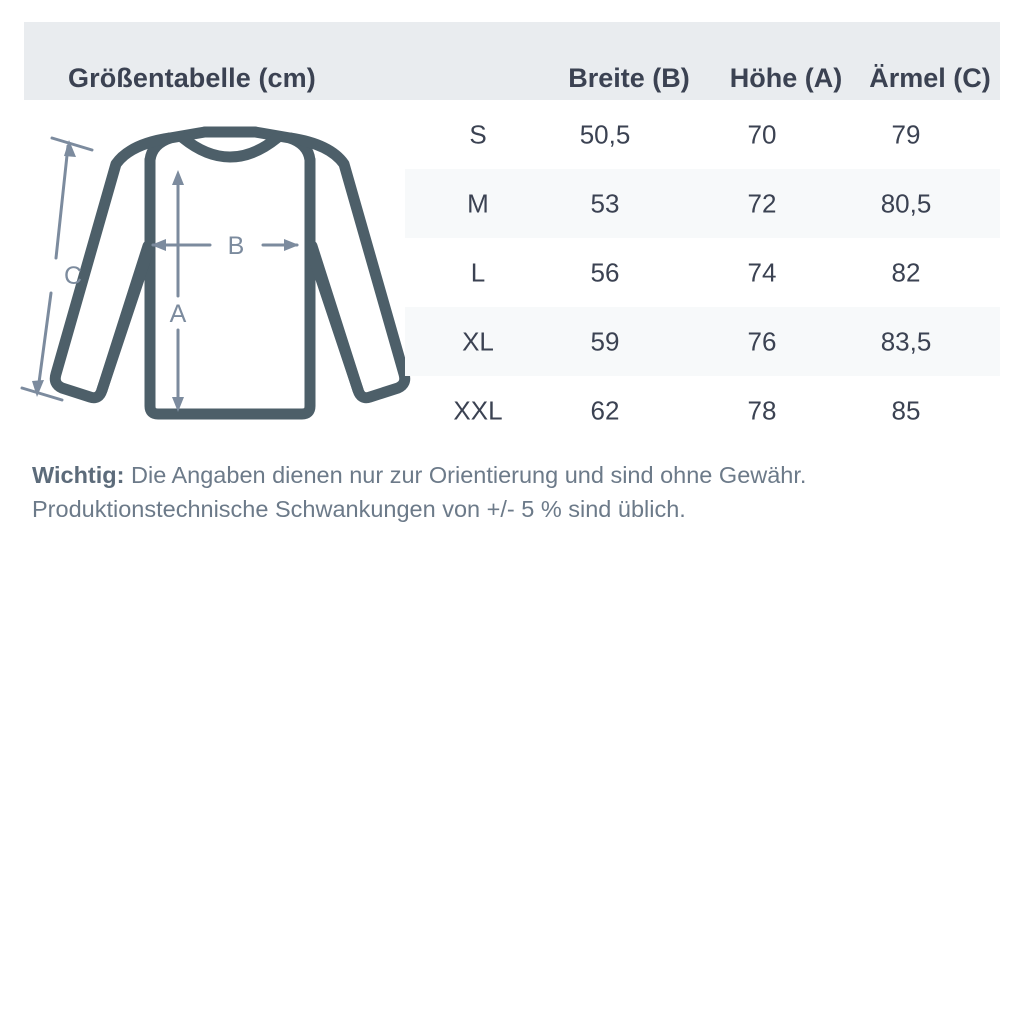 Image resolution: width=1024 pixels, height=1024 pixels. I want to click on column-header-height: Höhe (A), so click(786, 78).